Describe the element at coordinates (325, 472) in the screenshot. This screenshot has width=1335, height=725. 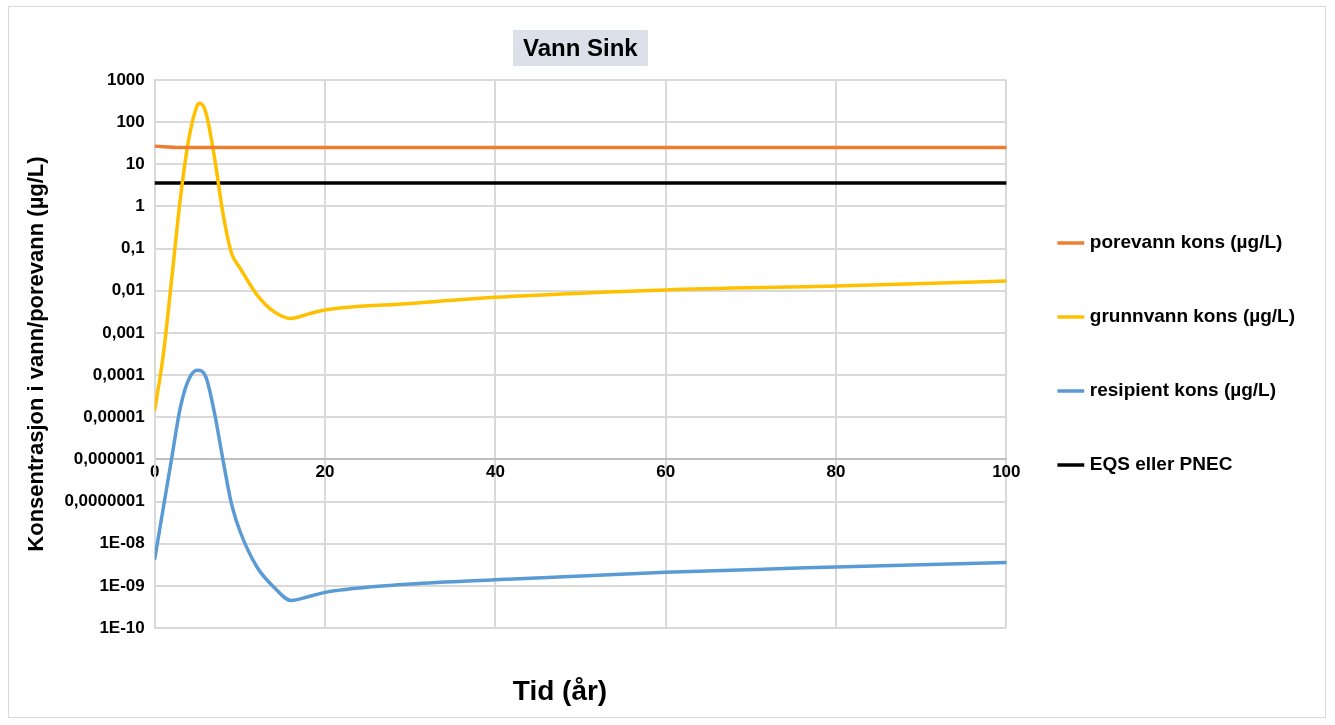
I see `x-tick-label: 20` at that location.